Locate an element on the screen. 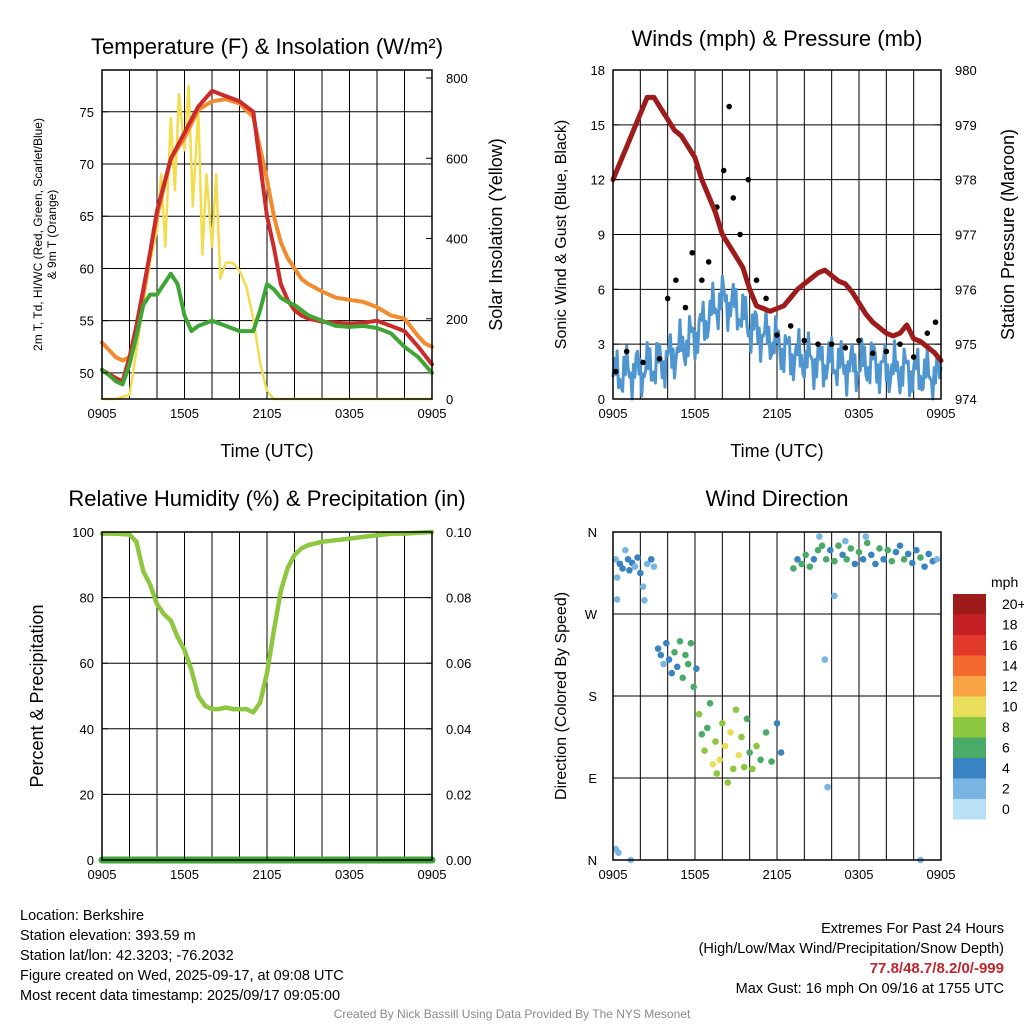  x-tick-label: 0305 is located at coordinates (859, 413).